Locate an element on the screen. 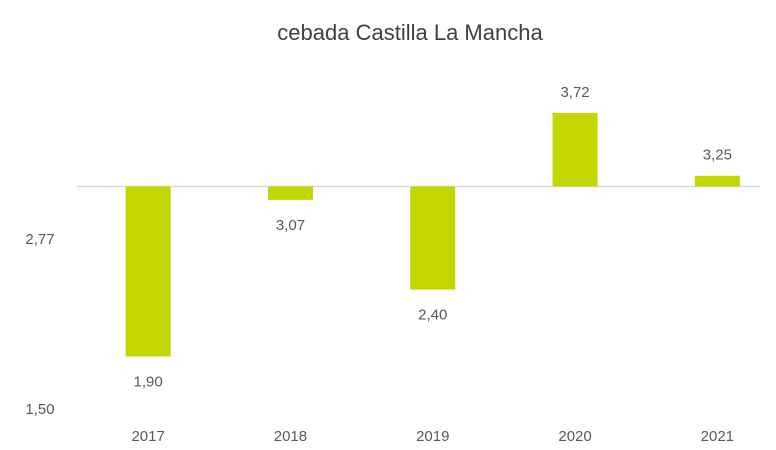 Image resolution: width=776 pixels, height=450 pixels. data-label: 3,72 is located at coordinates (574, 92).